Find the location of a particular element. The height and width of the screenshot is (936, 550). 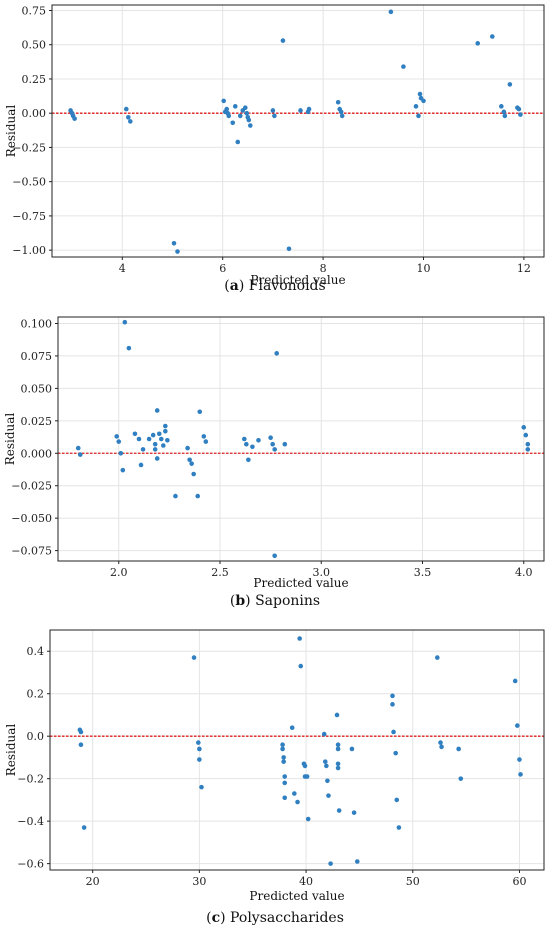

y-tick-label: 0.50 is located at coordinates (34, 45).